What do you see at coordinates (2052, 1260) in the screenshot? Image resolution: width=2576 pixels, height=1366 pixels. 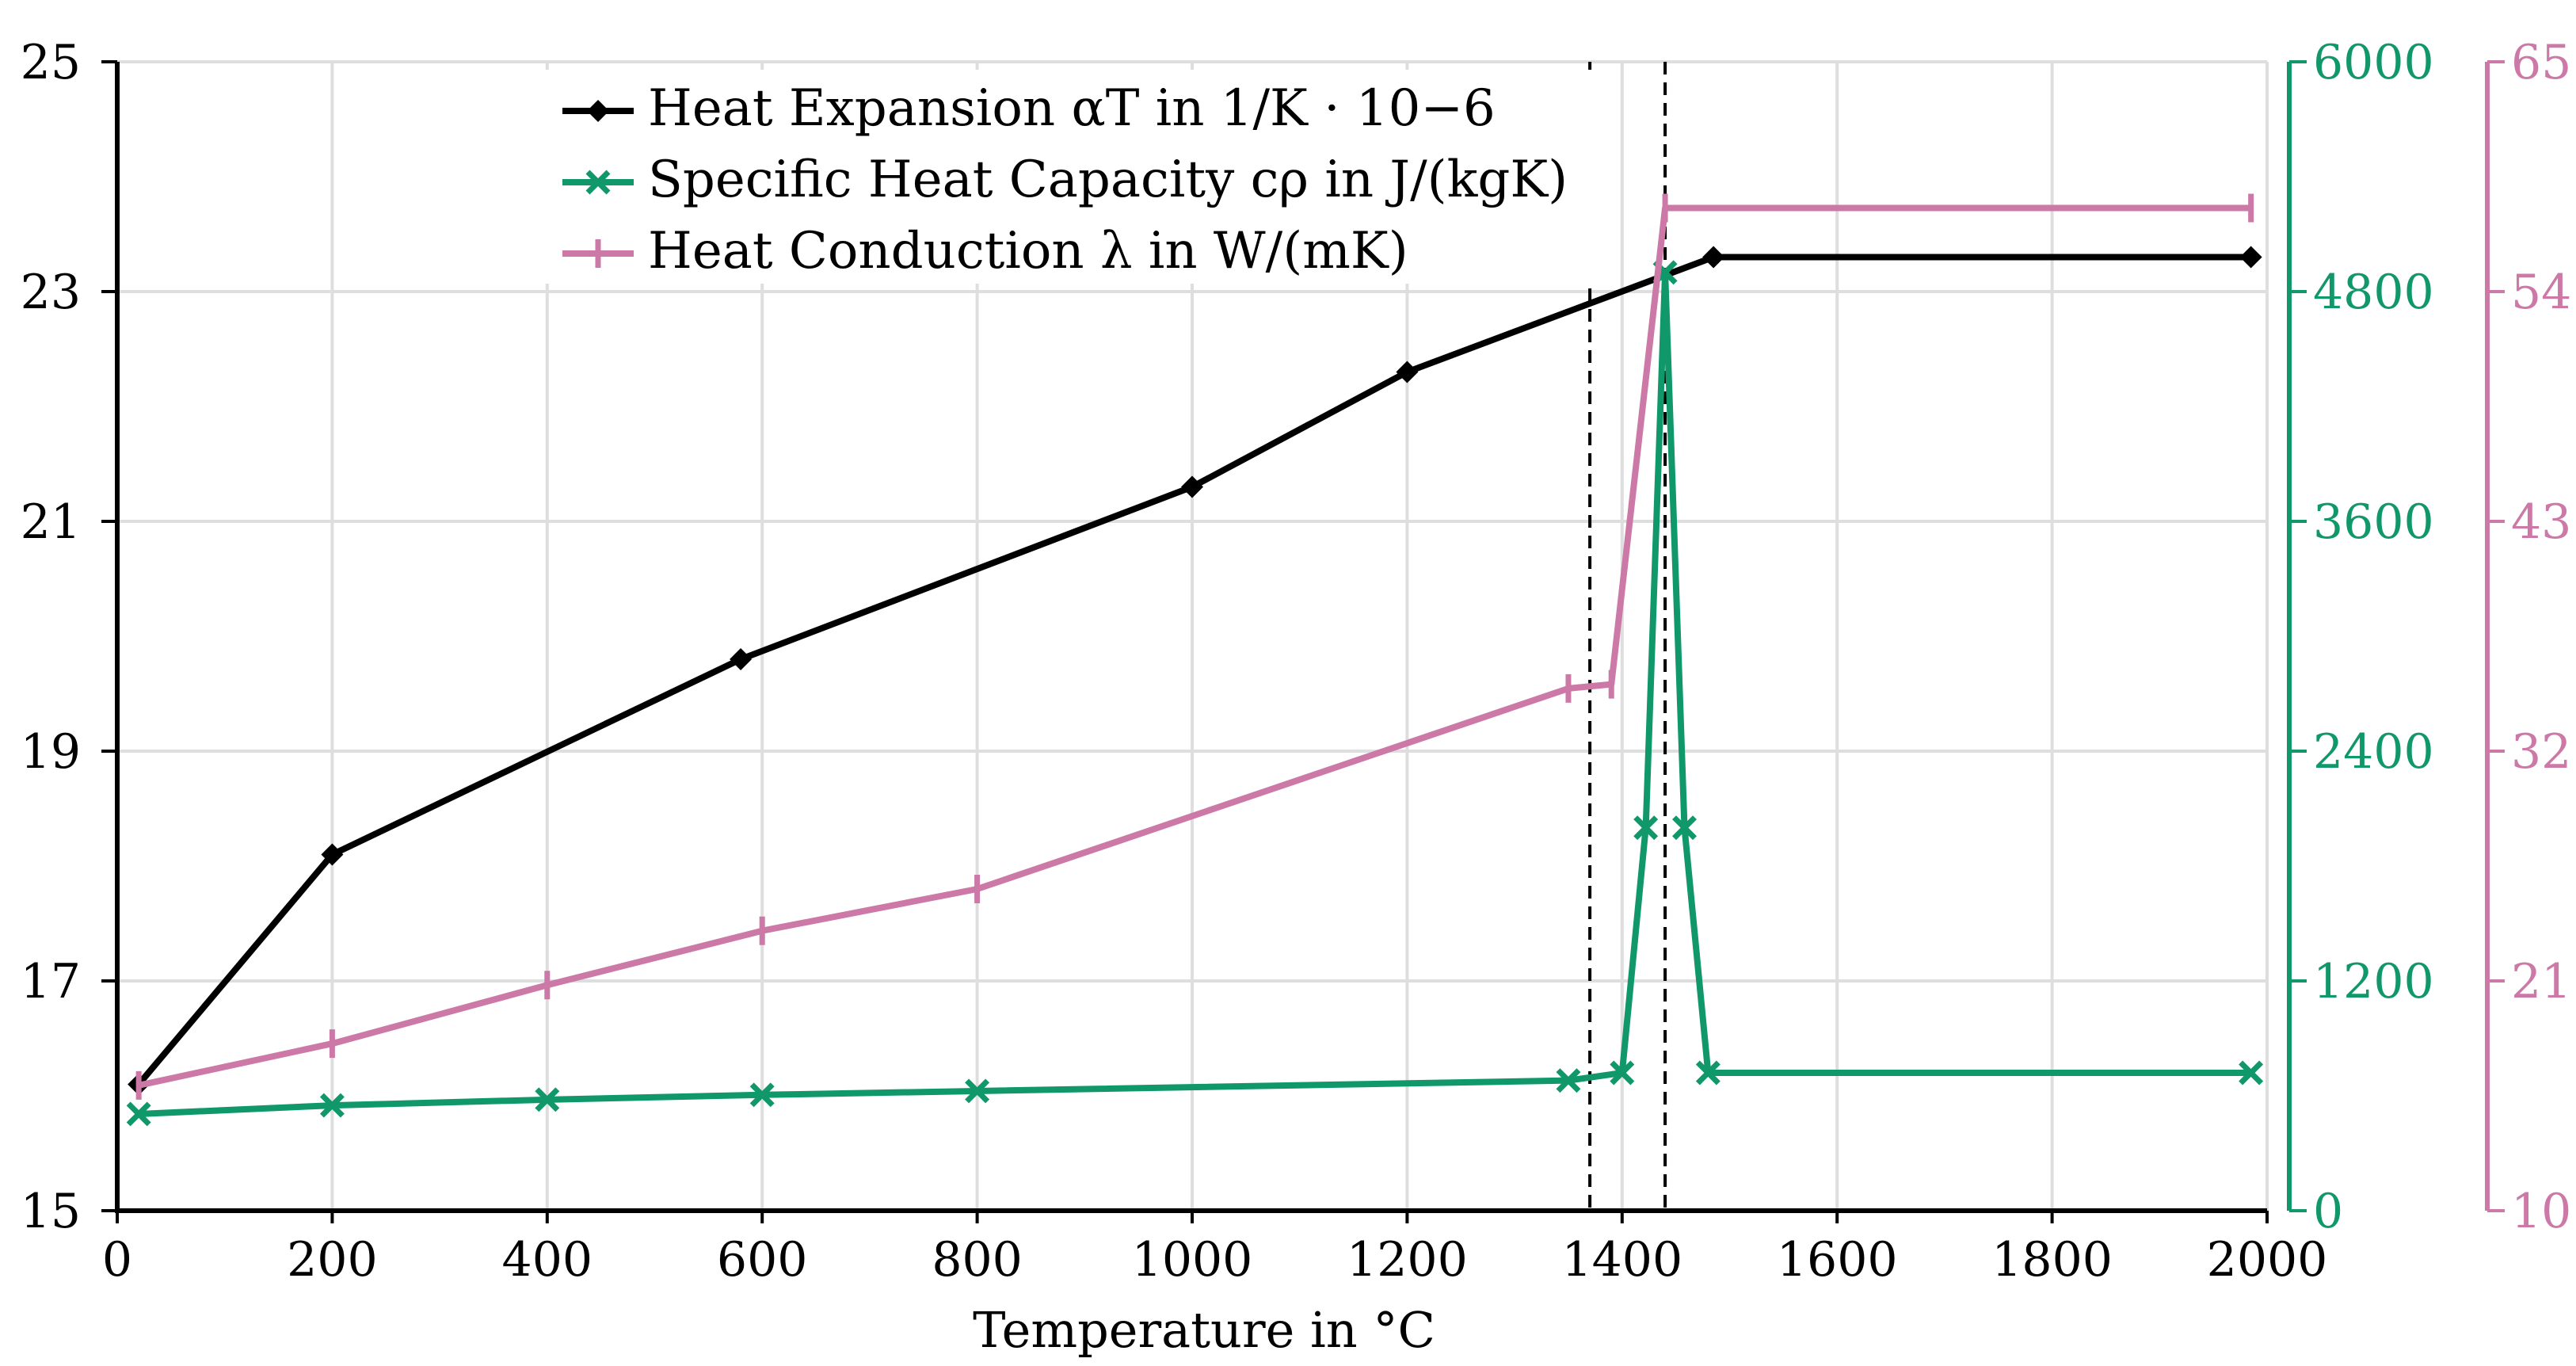 I see `x-tick-label: 1800` at bounding box center [2052, 1260].